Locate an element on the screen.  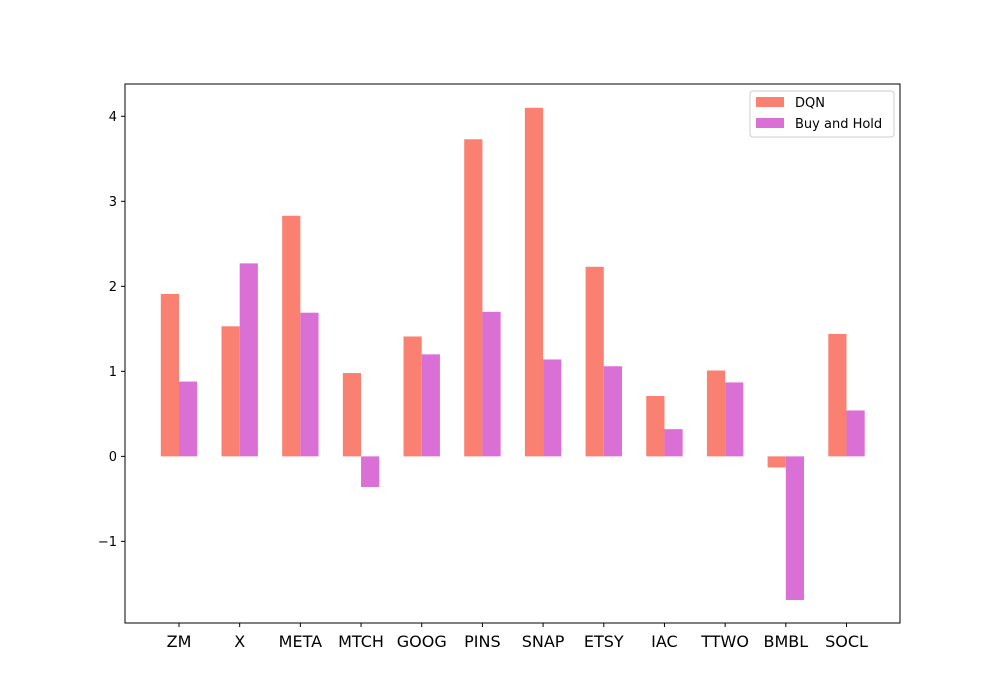
bar-buy-and-hold-goog is located at coordinates (430, 405).